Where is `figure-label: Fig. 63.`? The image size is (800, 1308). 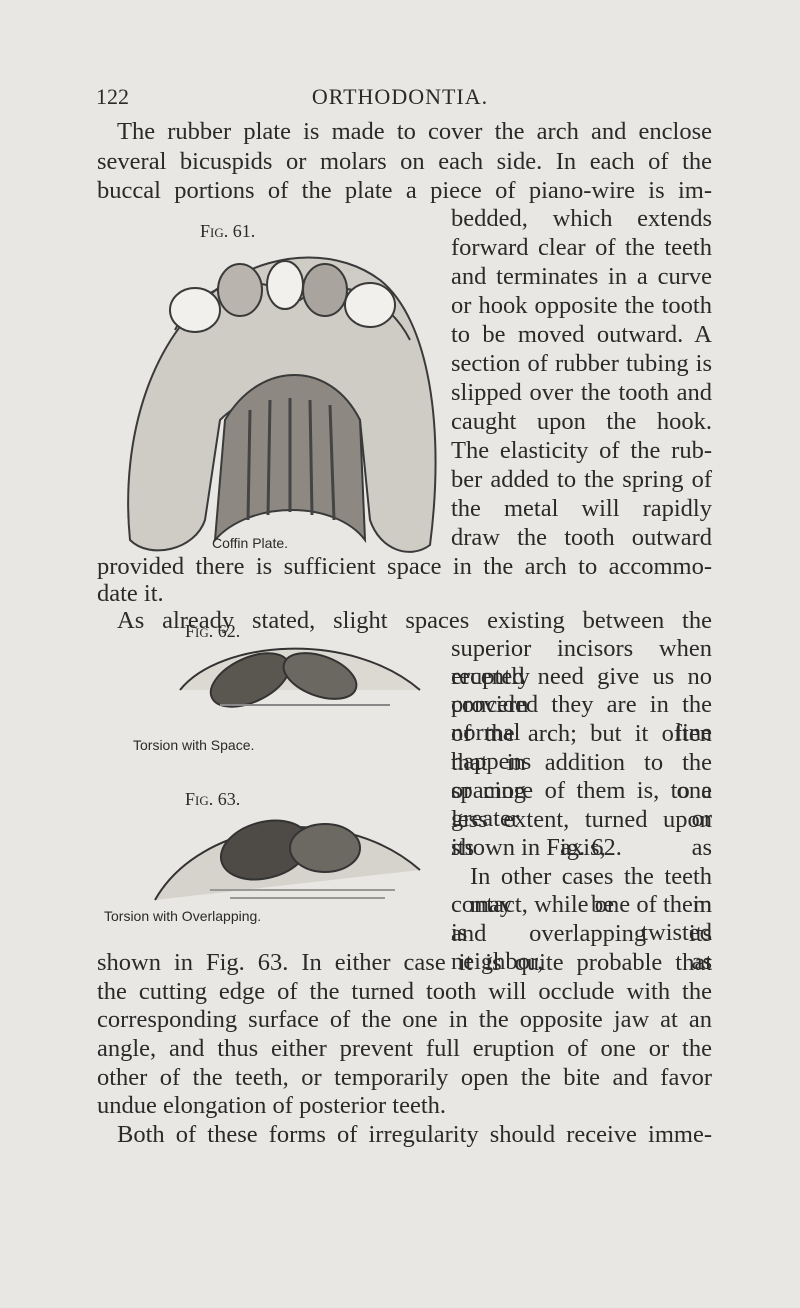
figure-label: Fig. 63. is located at coordinates (213, 799).